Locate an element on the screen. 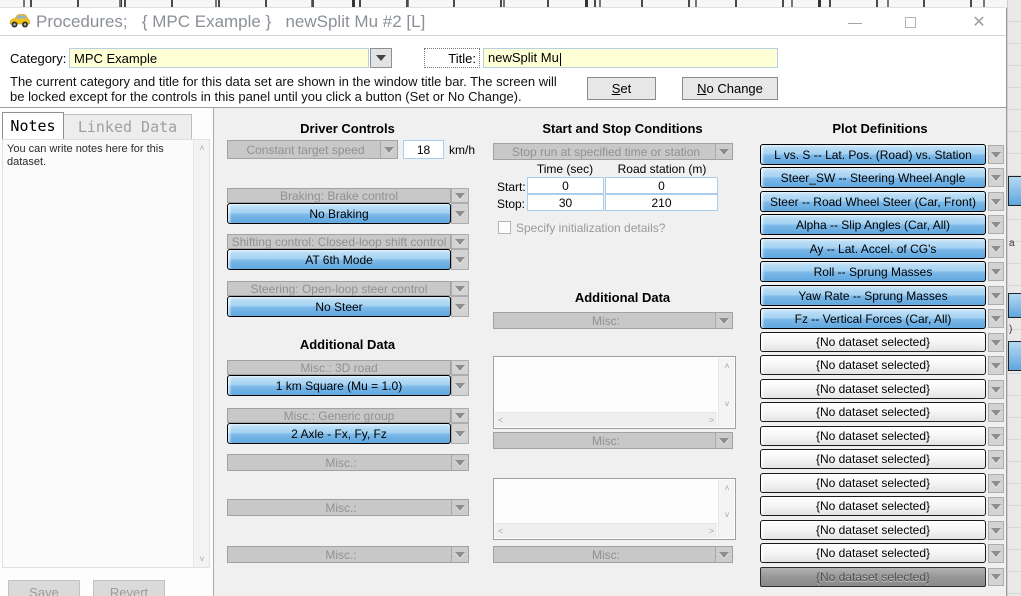  category-dropdown-button is located at coordinates (381, 58).